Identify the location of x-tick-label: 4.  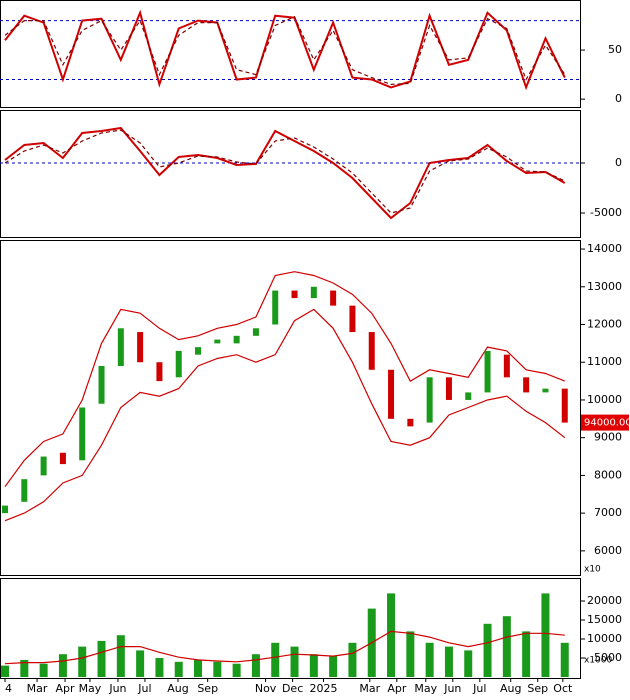
(8, 688).